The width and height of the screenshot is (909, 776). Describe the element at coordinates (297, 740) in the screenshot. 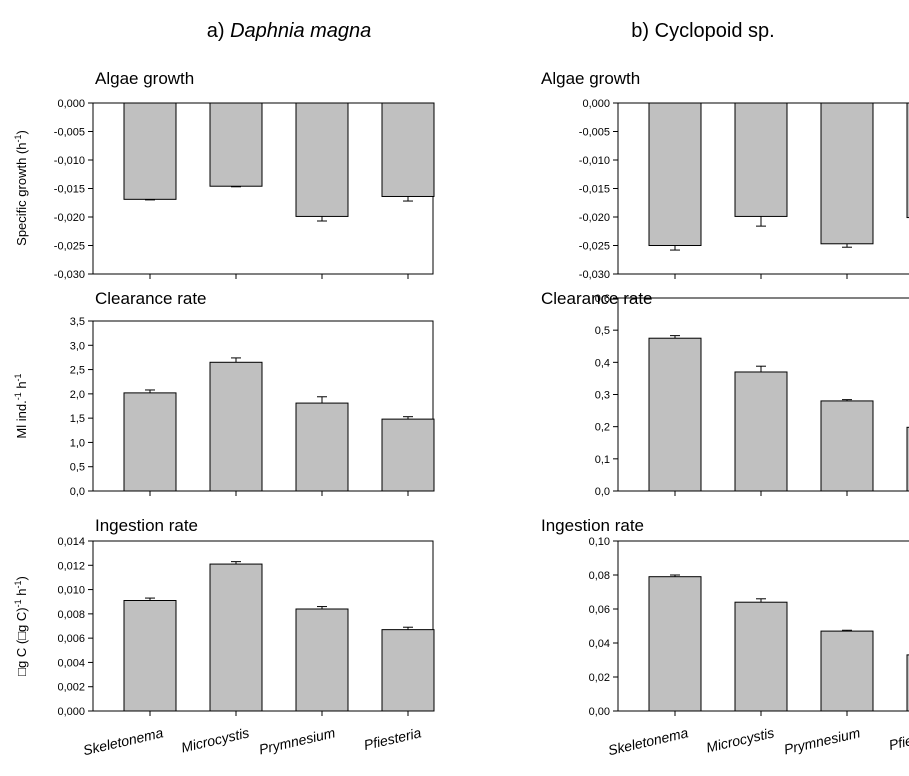

I see `category-label: Prymnesium` at that location.